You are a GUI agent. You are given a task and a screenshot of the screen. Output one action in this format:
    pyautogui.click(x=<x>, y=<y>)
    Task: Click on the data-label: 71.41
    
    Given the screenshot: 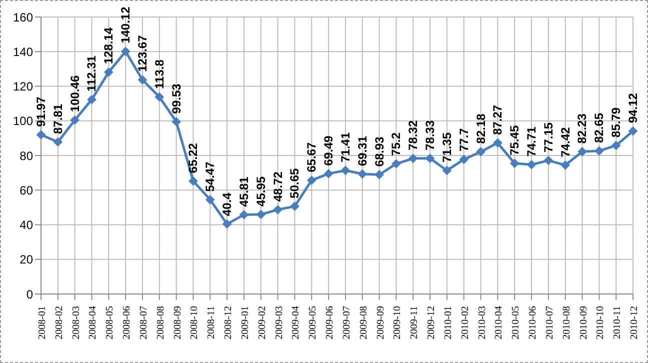 What is the action you would take?
    pyautogui.click(x=345, y=147)
    